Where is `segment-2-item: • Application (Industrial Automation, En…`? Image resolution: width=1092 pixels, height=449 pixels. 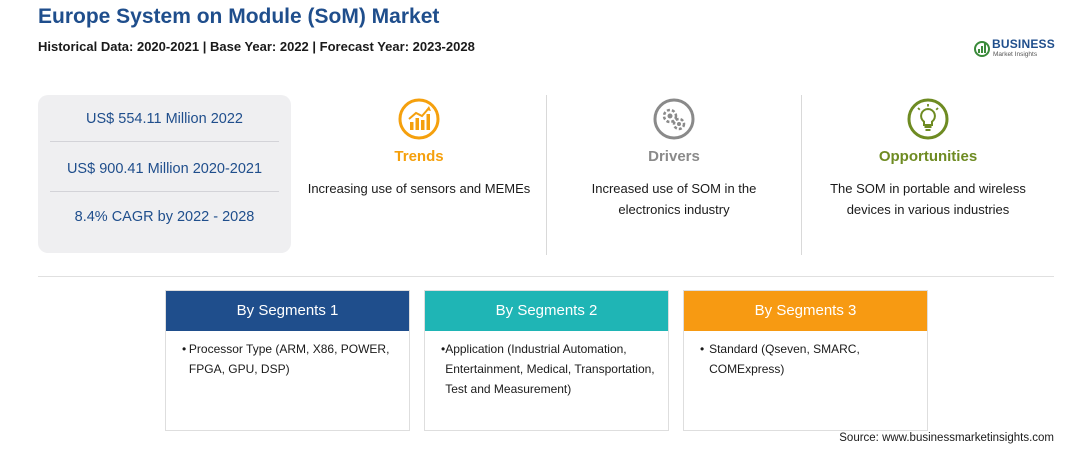
segment-2-item: • Application (Industrial Automation, En… is located at coordinates (549, 369).